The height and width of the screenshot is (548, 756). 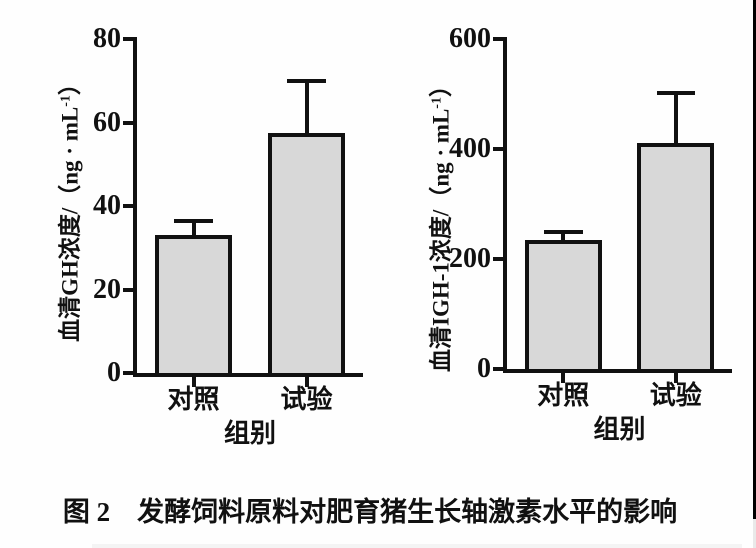 What do you see at coordinates (470, 148) in the screenshot?
I see `y-tick-label: 400` at bounding box center [470, 148].